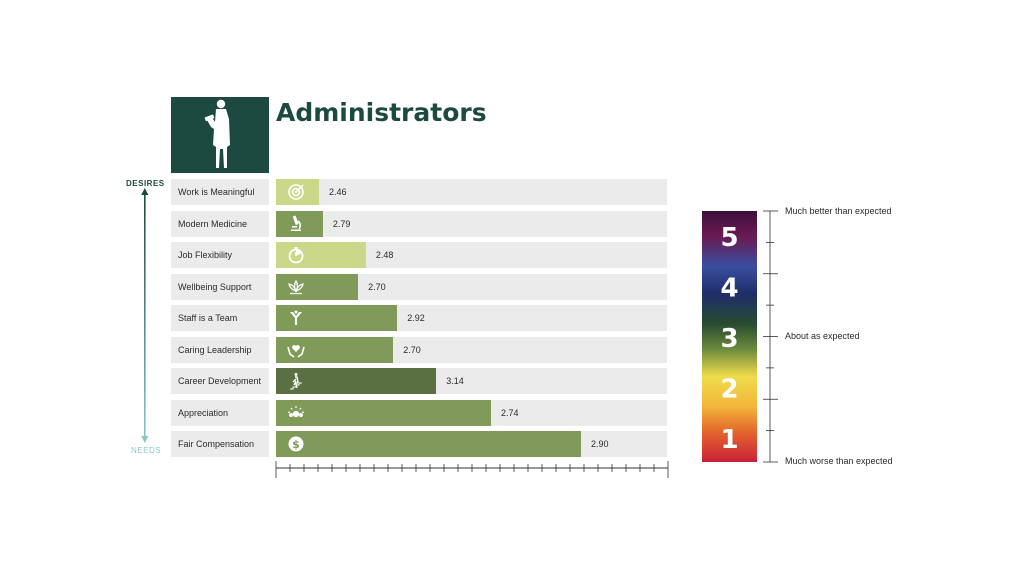 The image size is (1024, 576). I want to click on page-title: Administrators, so click(381, 112).